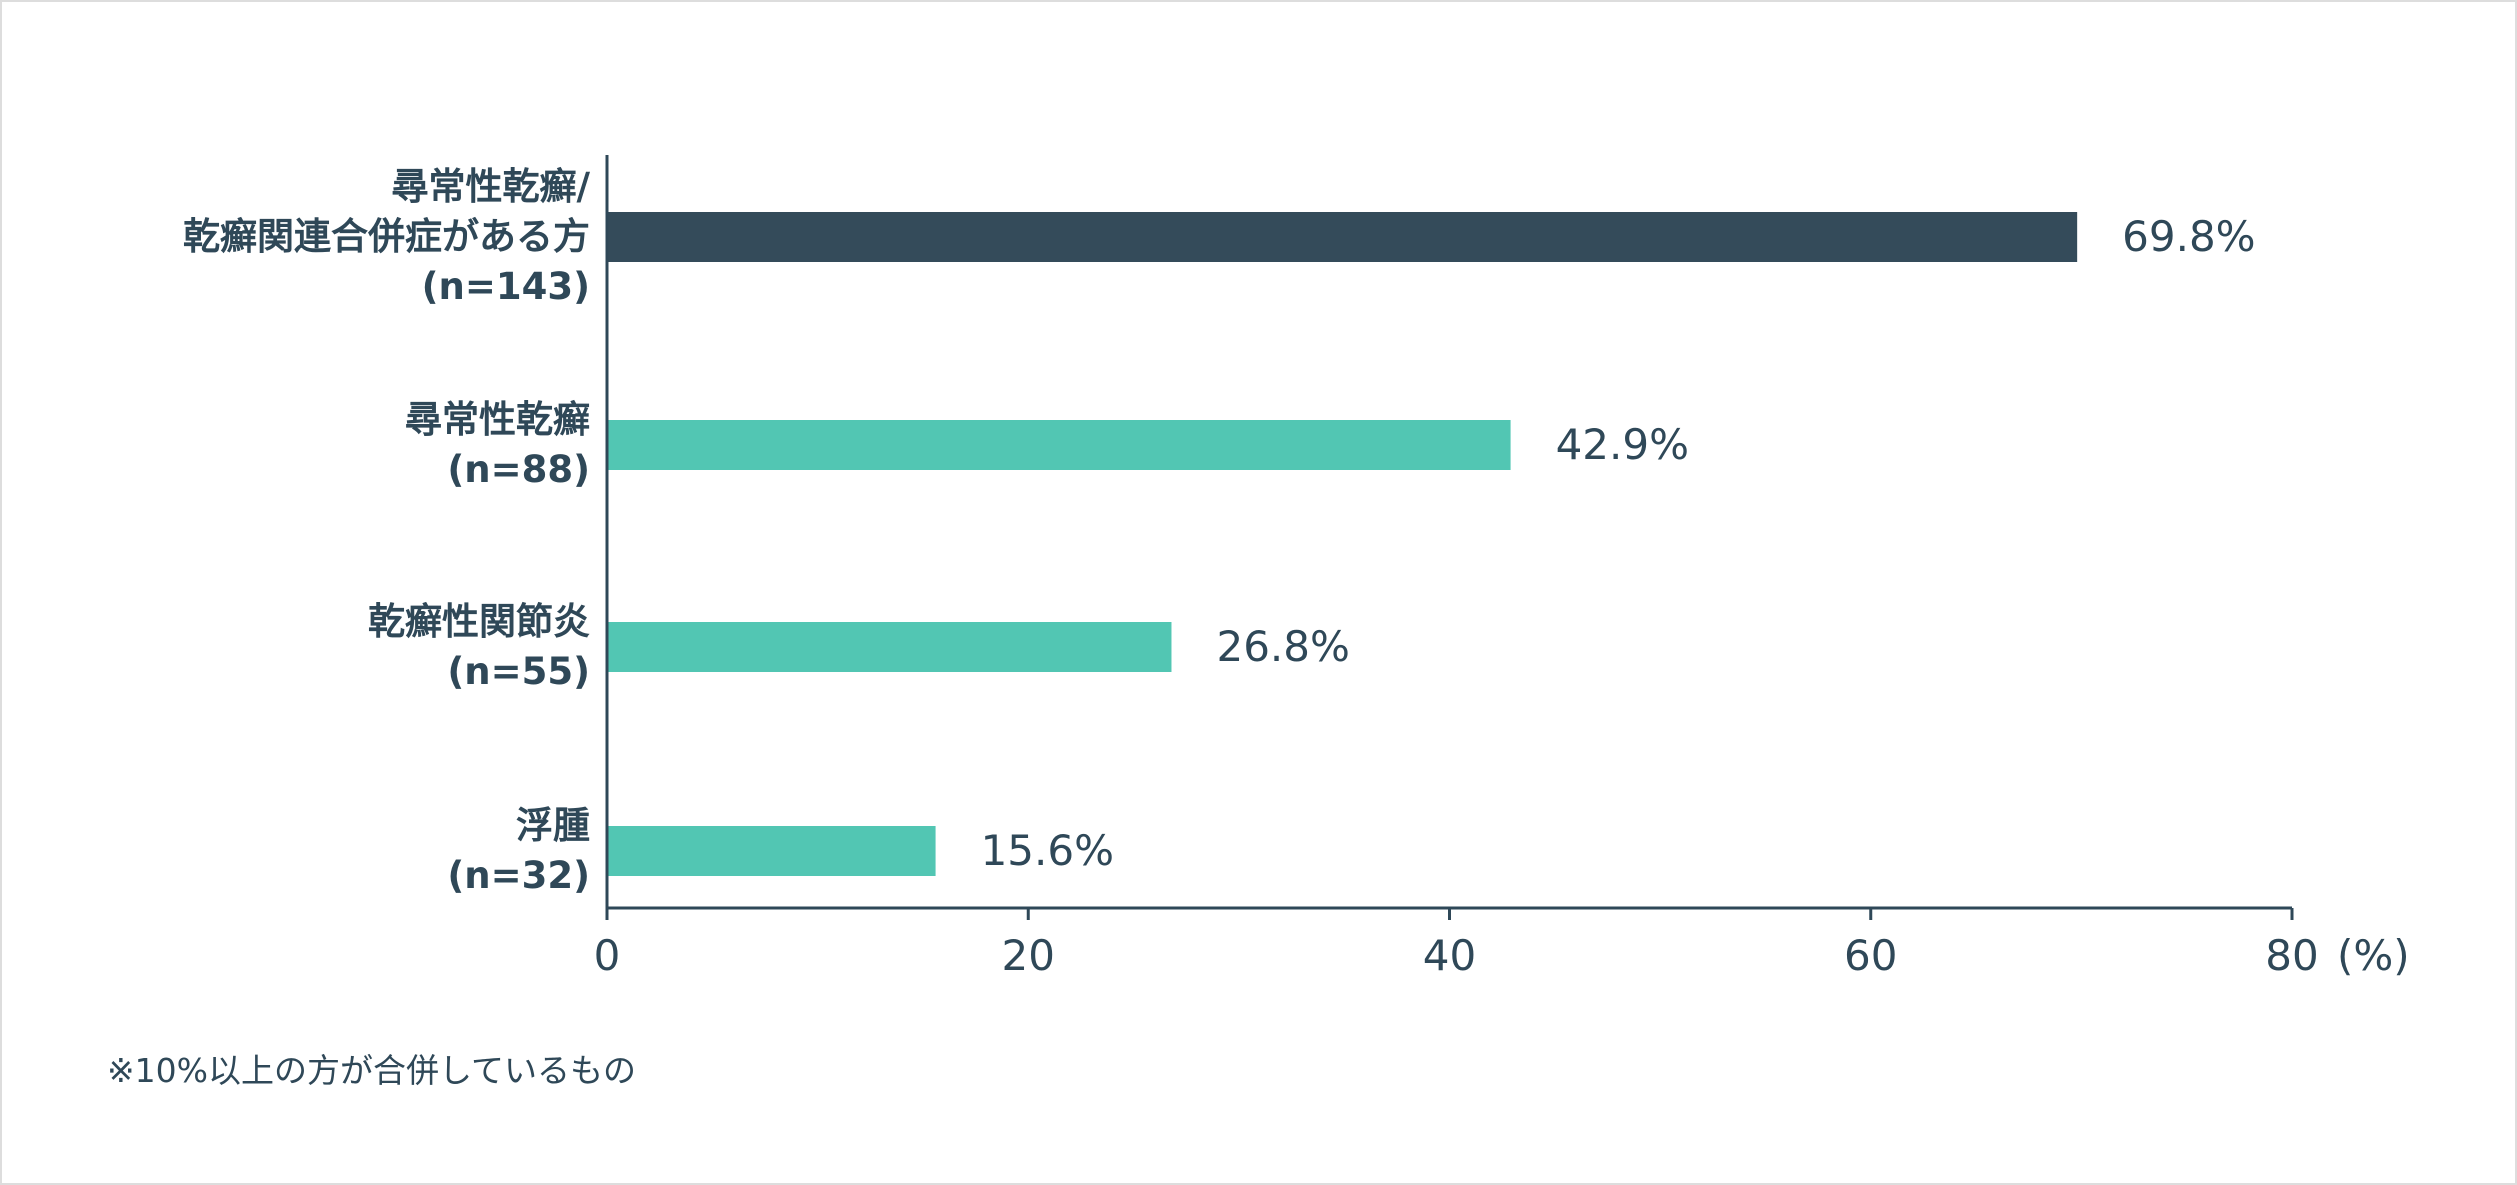 This screenshot has height=1185, width=2517. Describe the element at coordinates (2188, 236) in the screenshot. I see `data-label: 69.8%` at that location.